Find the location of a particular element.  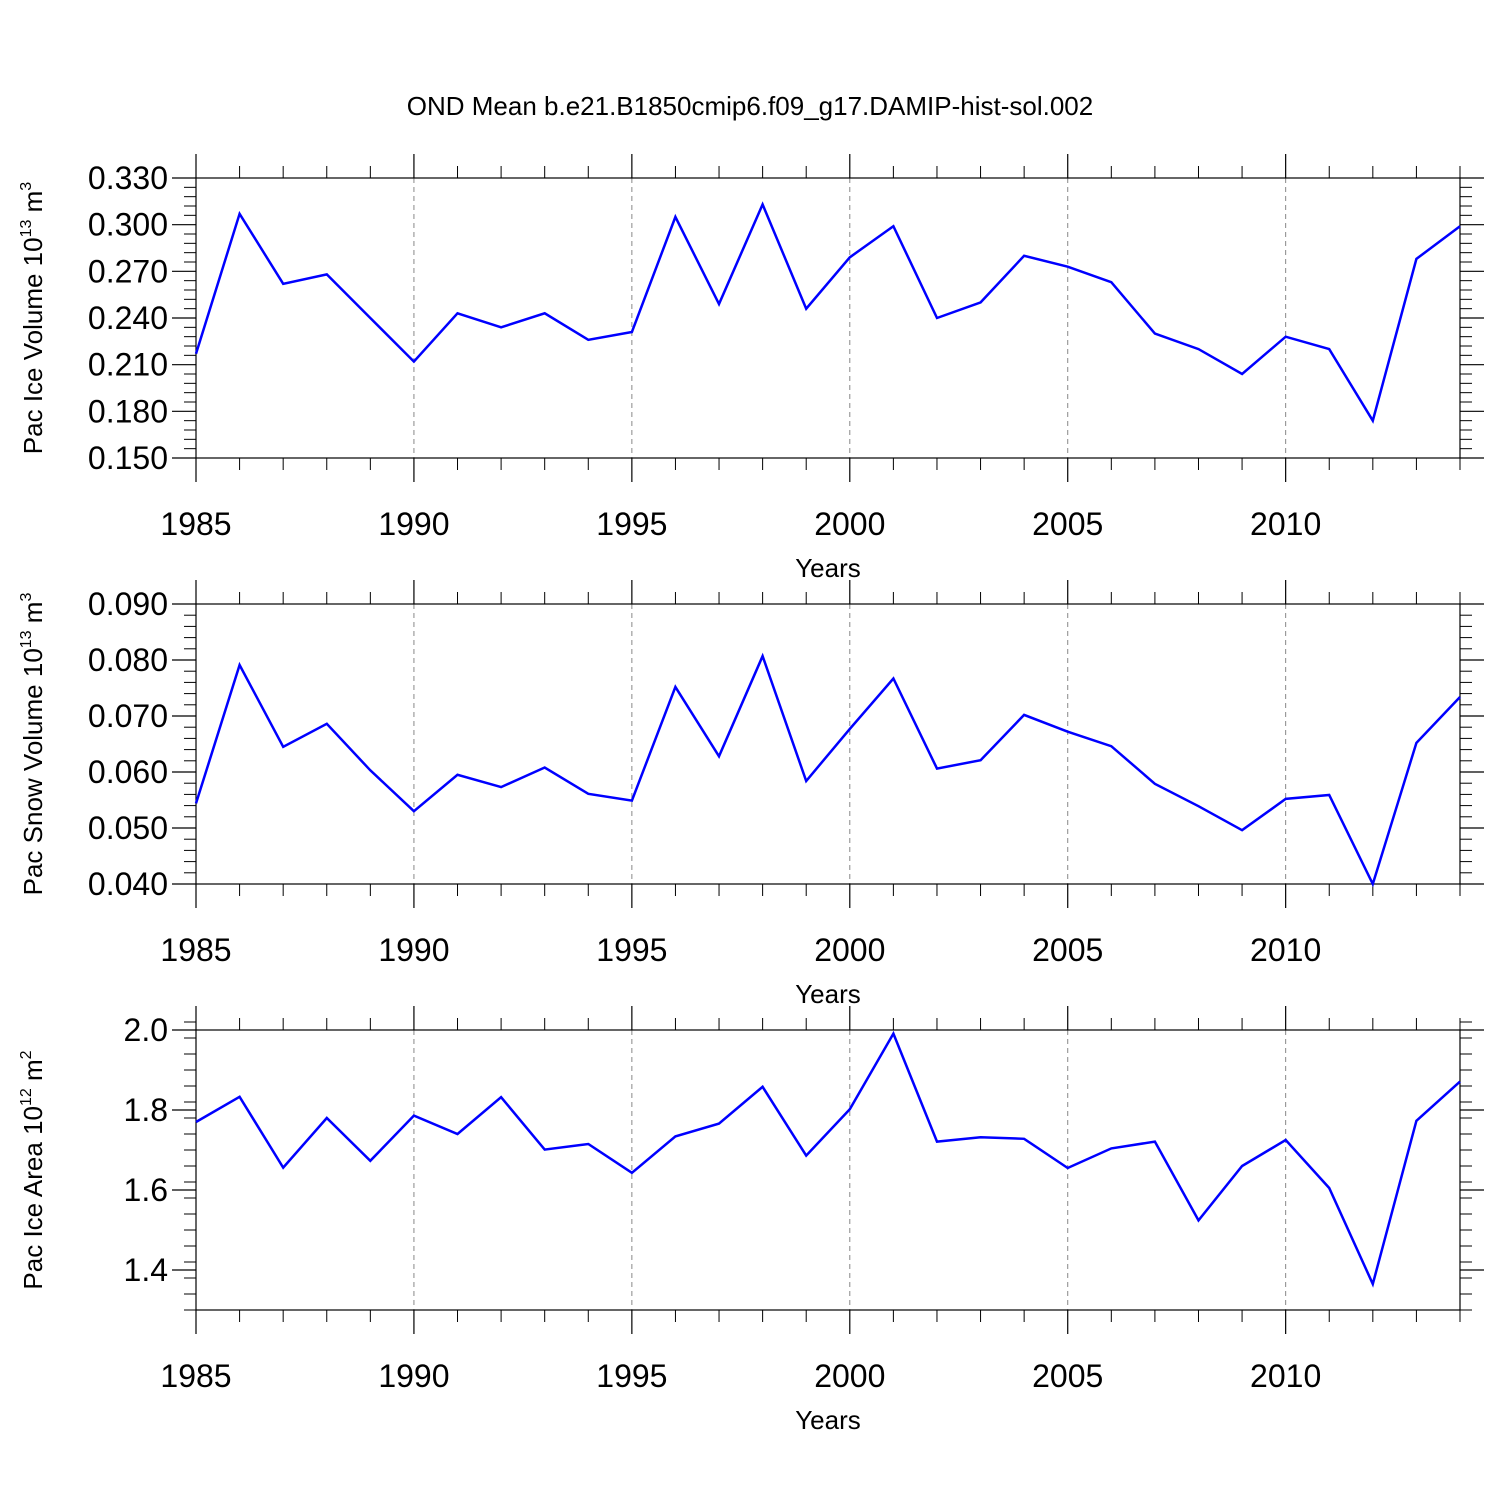

y-axis-label-main: Pac Ice Volume 10 is located at coordinates (33, 345).